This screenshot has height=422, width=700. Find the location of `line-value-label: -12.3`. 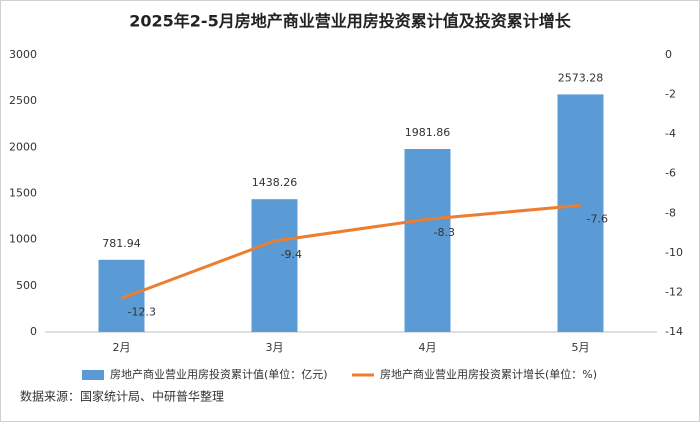

line-value-label: -12.3 is located at coordinates (142, 311).